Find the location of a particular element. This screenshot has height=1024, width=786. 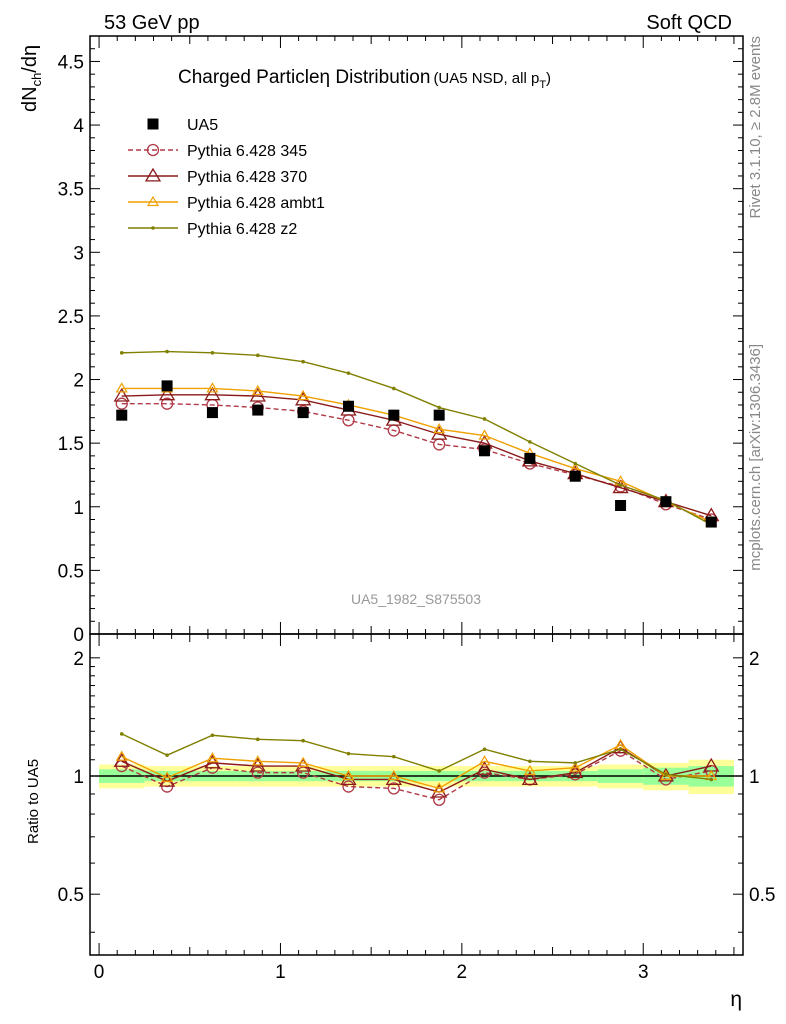

main-y-axis-label-base: dN is located at coordinates (30, 99).